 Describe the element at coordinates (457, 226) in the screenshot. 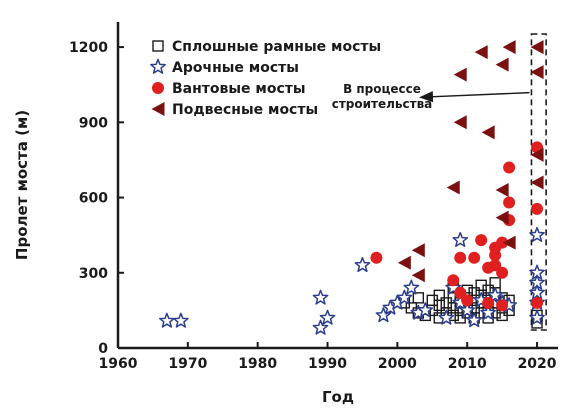

I see `series-circle` at that location.